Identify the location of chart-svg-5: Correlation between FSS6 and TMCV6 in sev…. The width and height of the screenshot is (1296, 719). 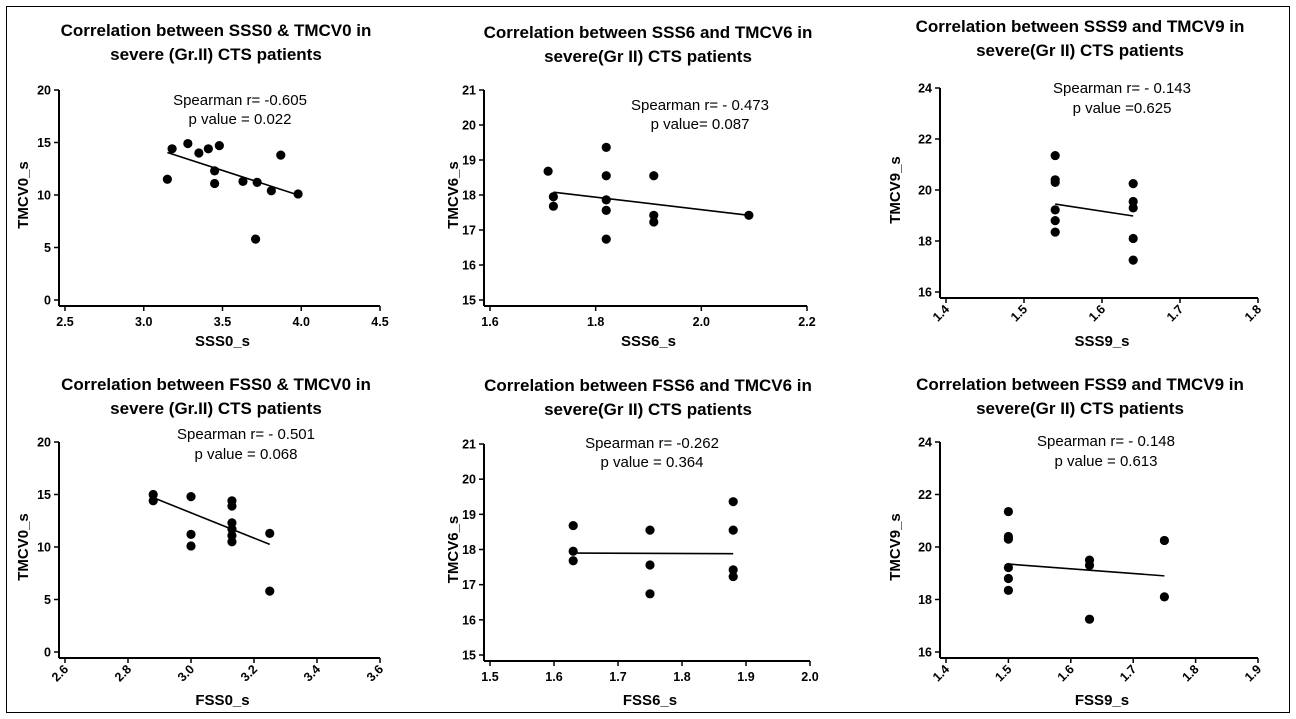
(632, 542).